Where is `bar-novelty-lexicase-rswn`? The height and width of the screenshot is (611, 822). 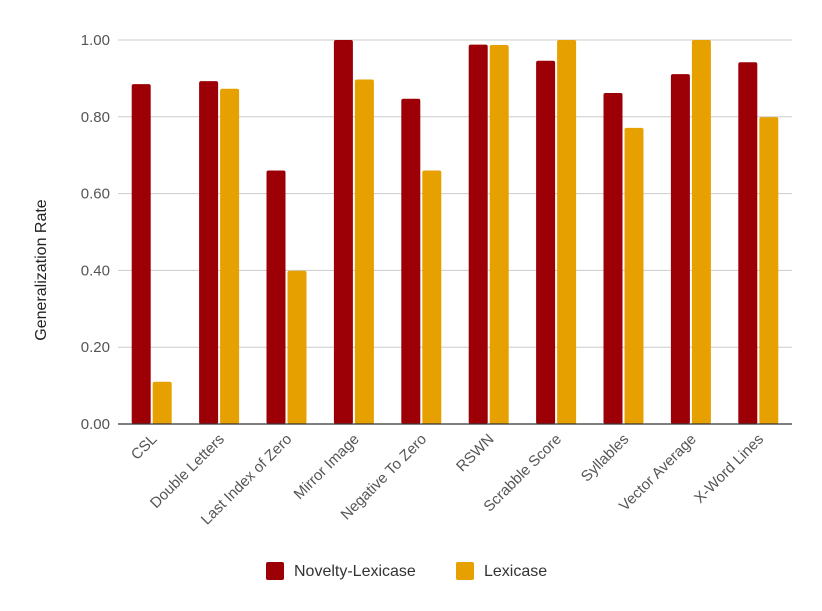
bar-novelty-lexicase-rswn is located at coordinates (478, 234).